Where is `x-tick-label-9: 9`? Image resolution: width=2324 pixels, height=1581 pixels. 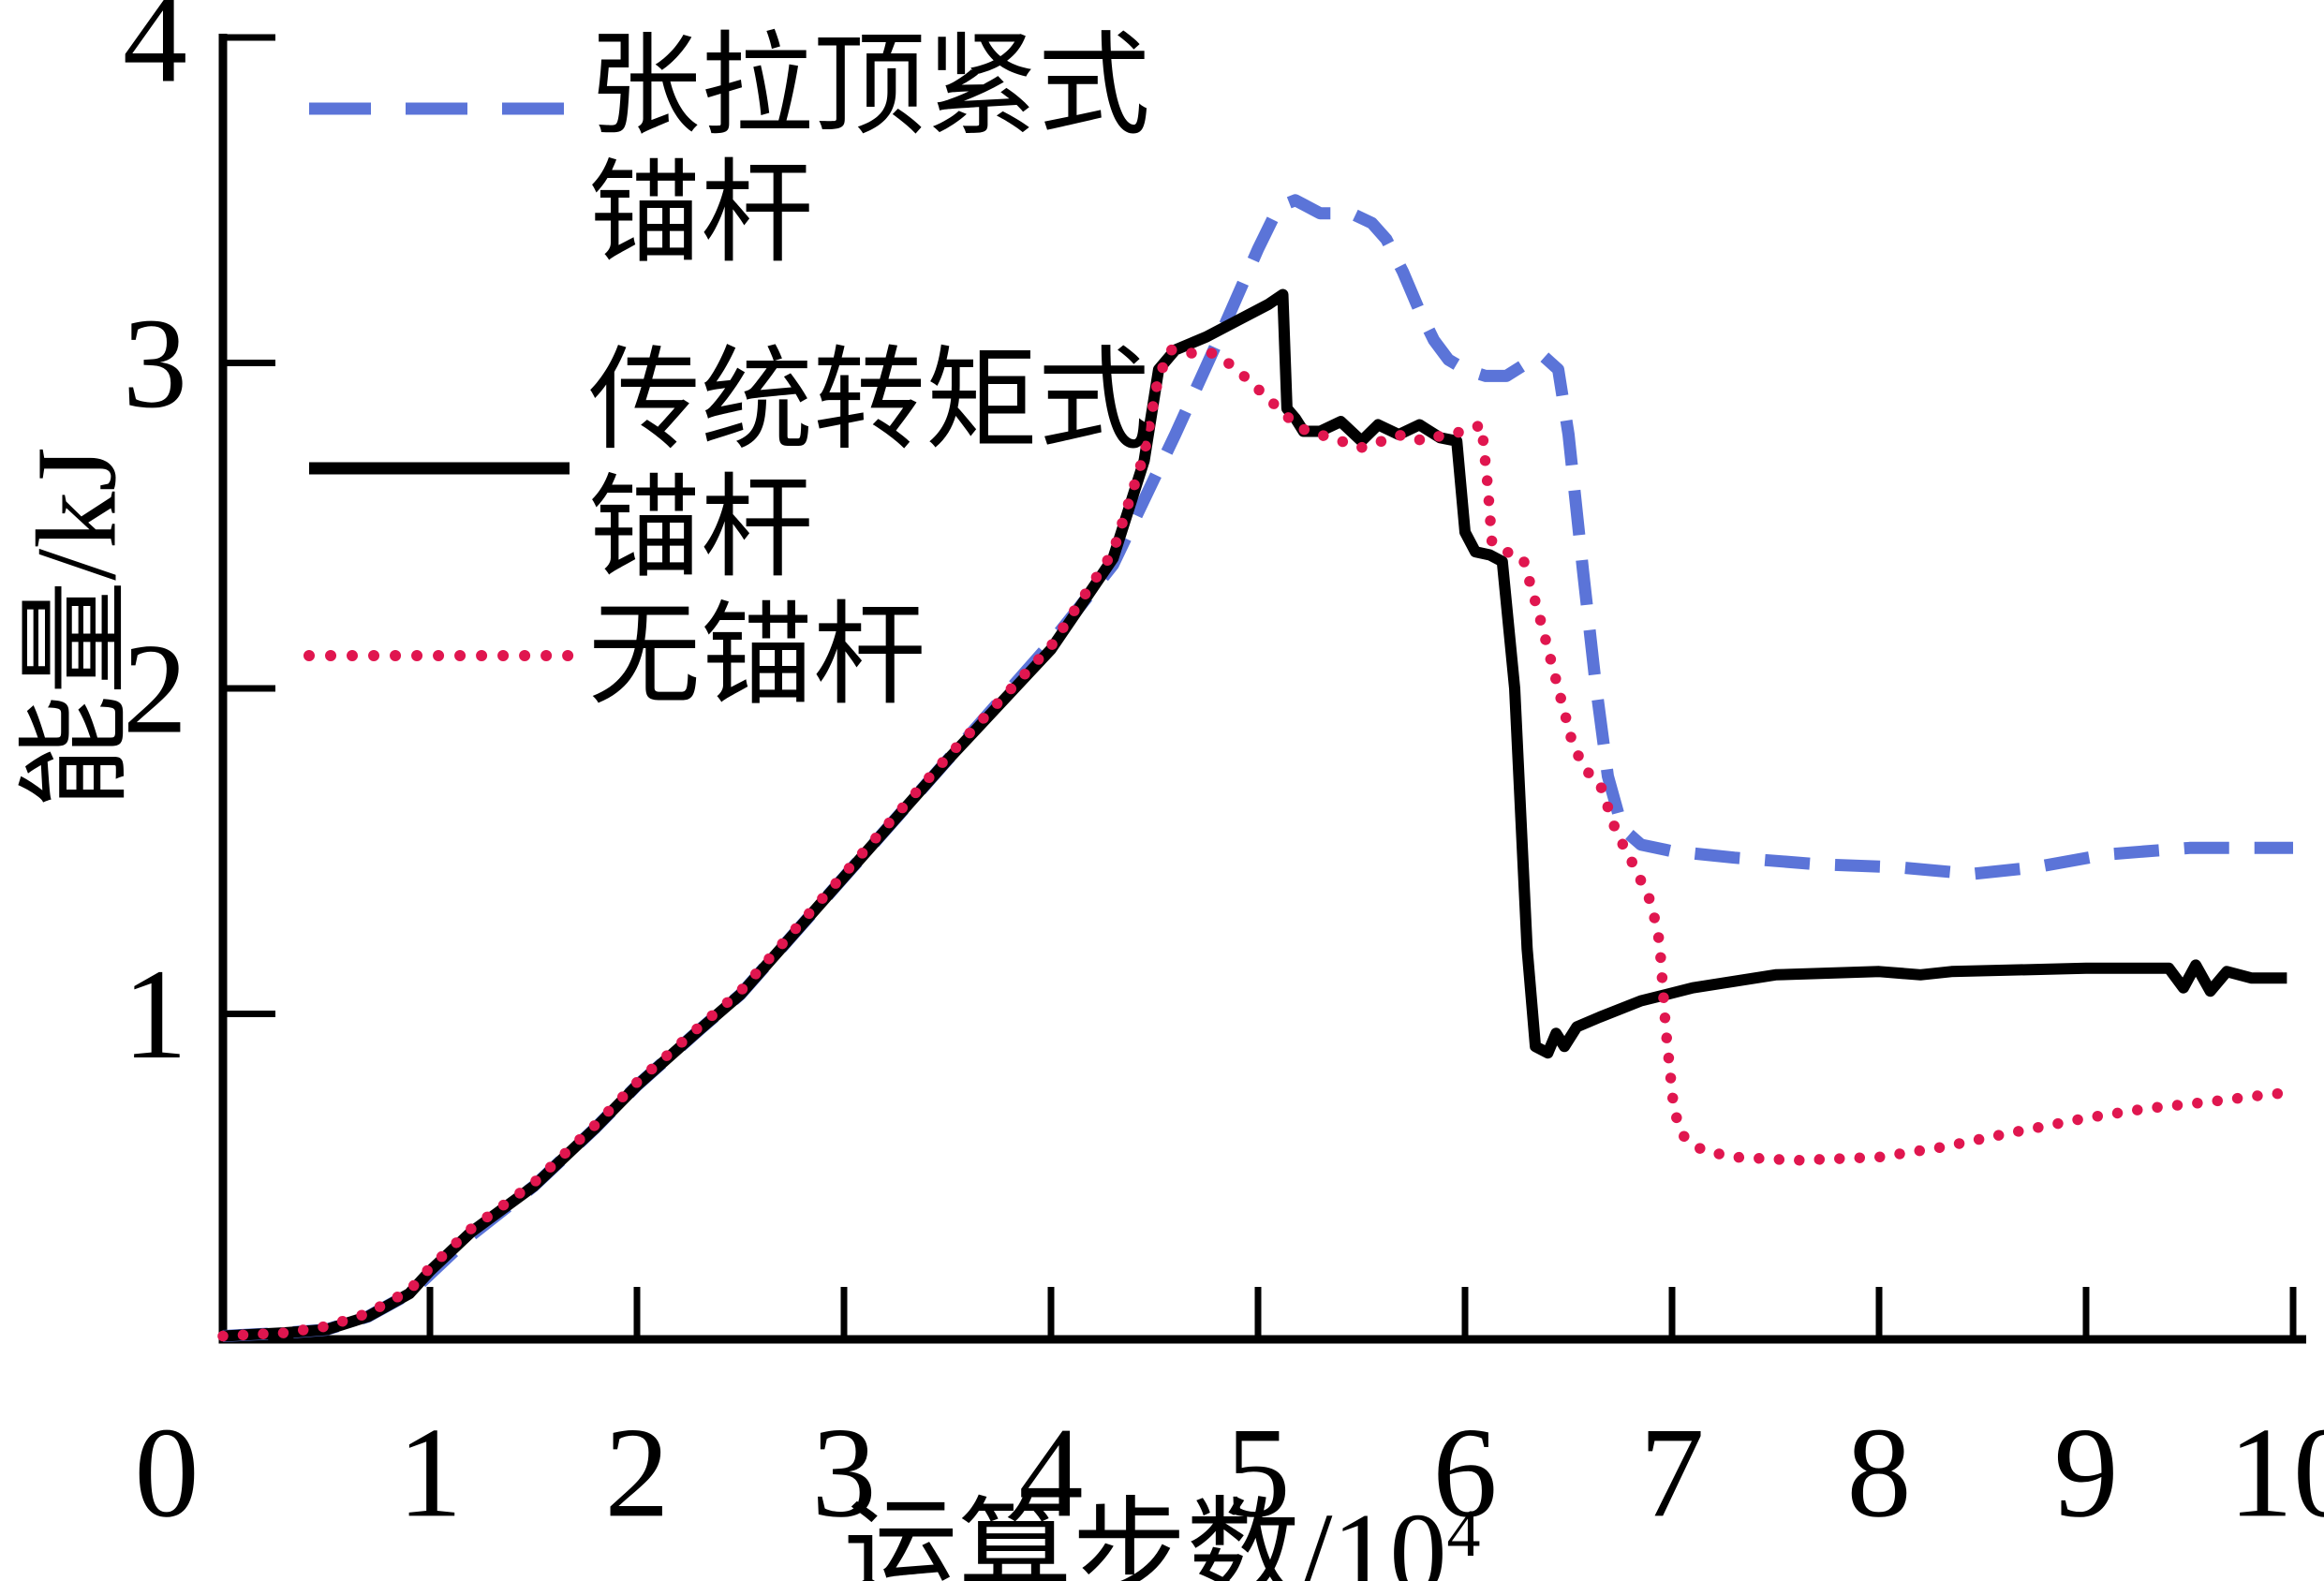 x-tick-label-9: 9 is located at coordinates (2086, 1472).